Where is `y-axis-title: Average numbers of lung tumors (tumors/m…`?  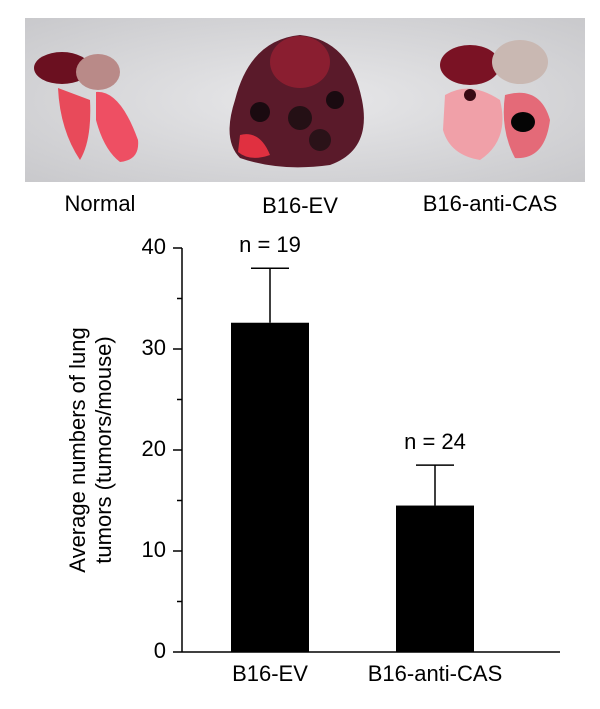
y-axis-title: Average numbers of lung tumors (tumors/m… is located at coordinates (90, 449).